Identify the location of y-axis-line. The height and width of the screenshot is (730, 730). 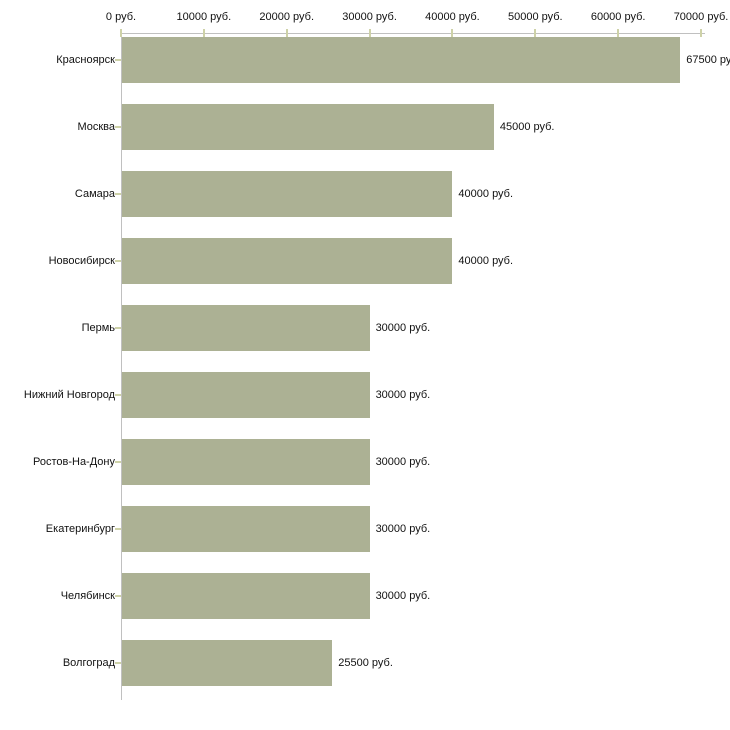
(121, 366).